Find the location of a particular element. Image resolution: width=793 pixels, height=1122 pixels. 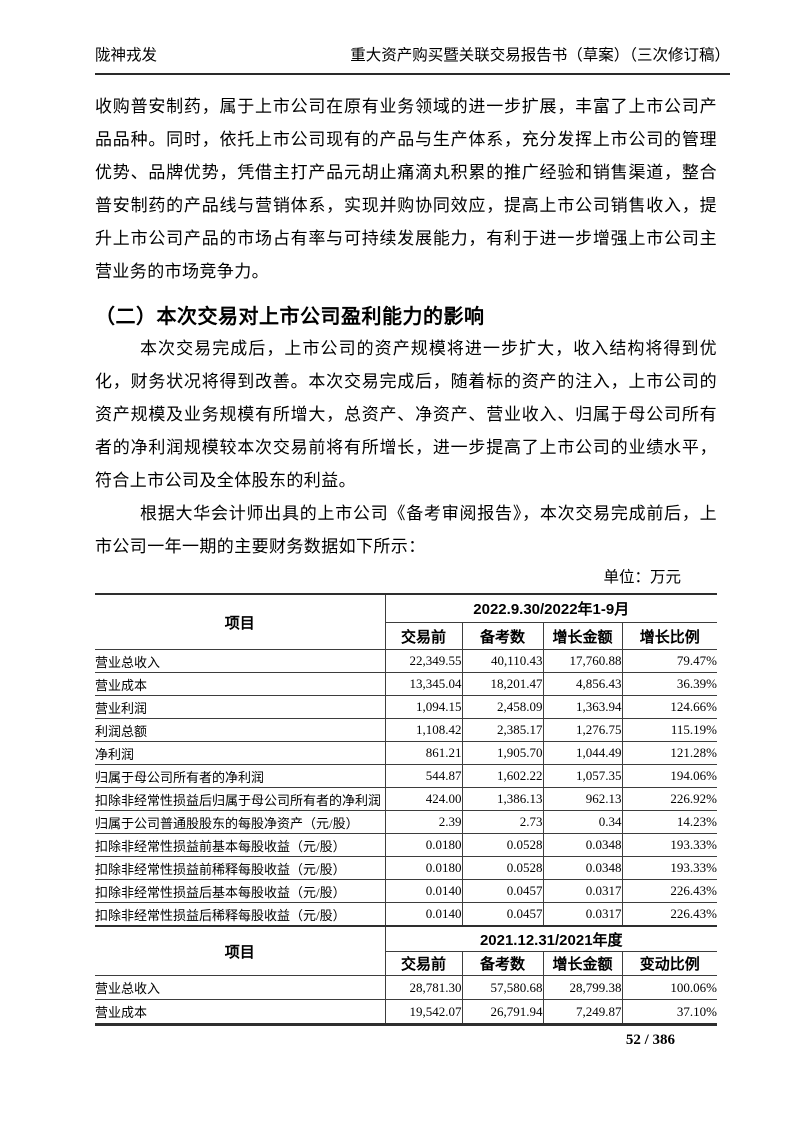

table-row: 营业总收入 22,349.55 40,110.43 17,760.88 79.47% is located at coordinates (406, 661).